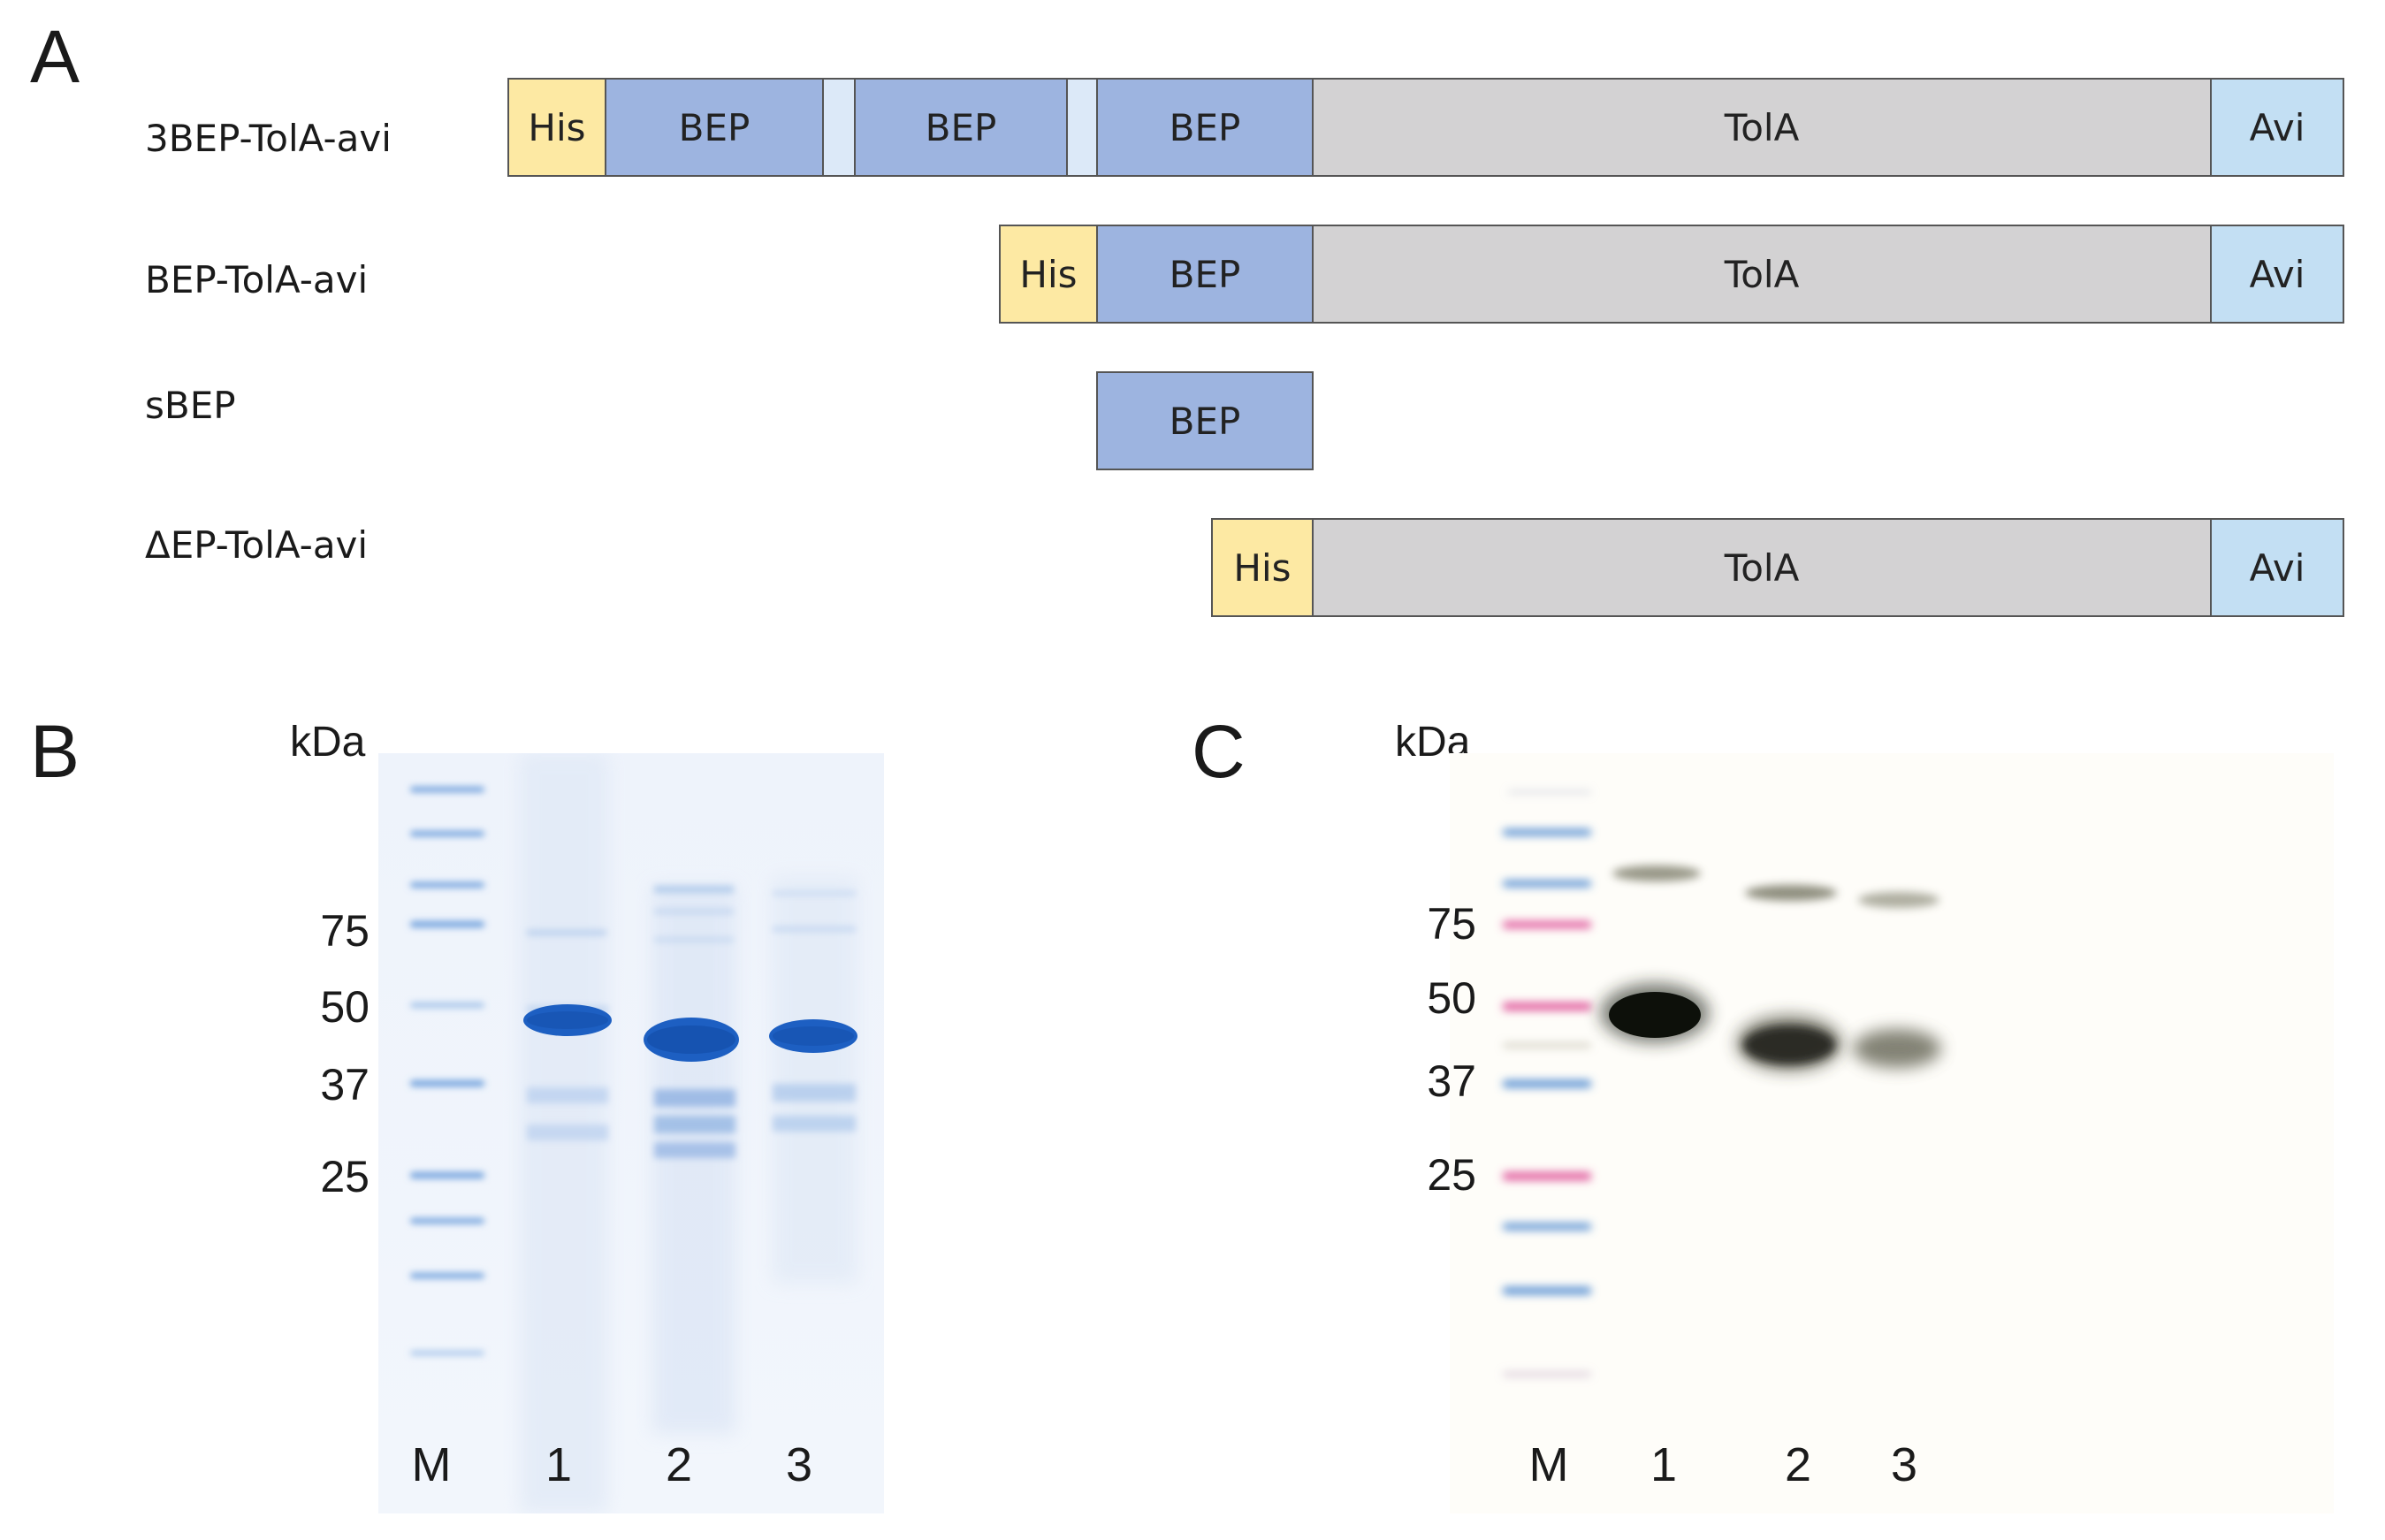 Image resolution: width=2385 pixels, height=1540 pixels. Describe the element at coordinates (269, 139) in the screenshot. I see `construct-label-3bep-tola-avi: 3BEP-TolA-avi` at that location.